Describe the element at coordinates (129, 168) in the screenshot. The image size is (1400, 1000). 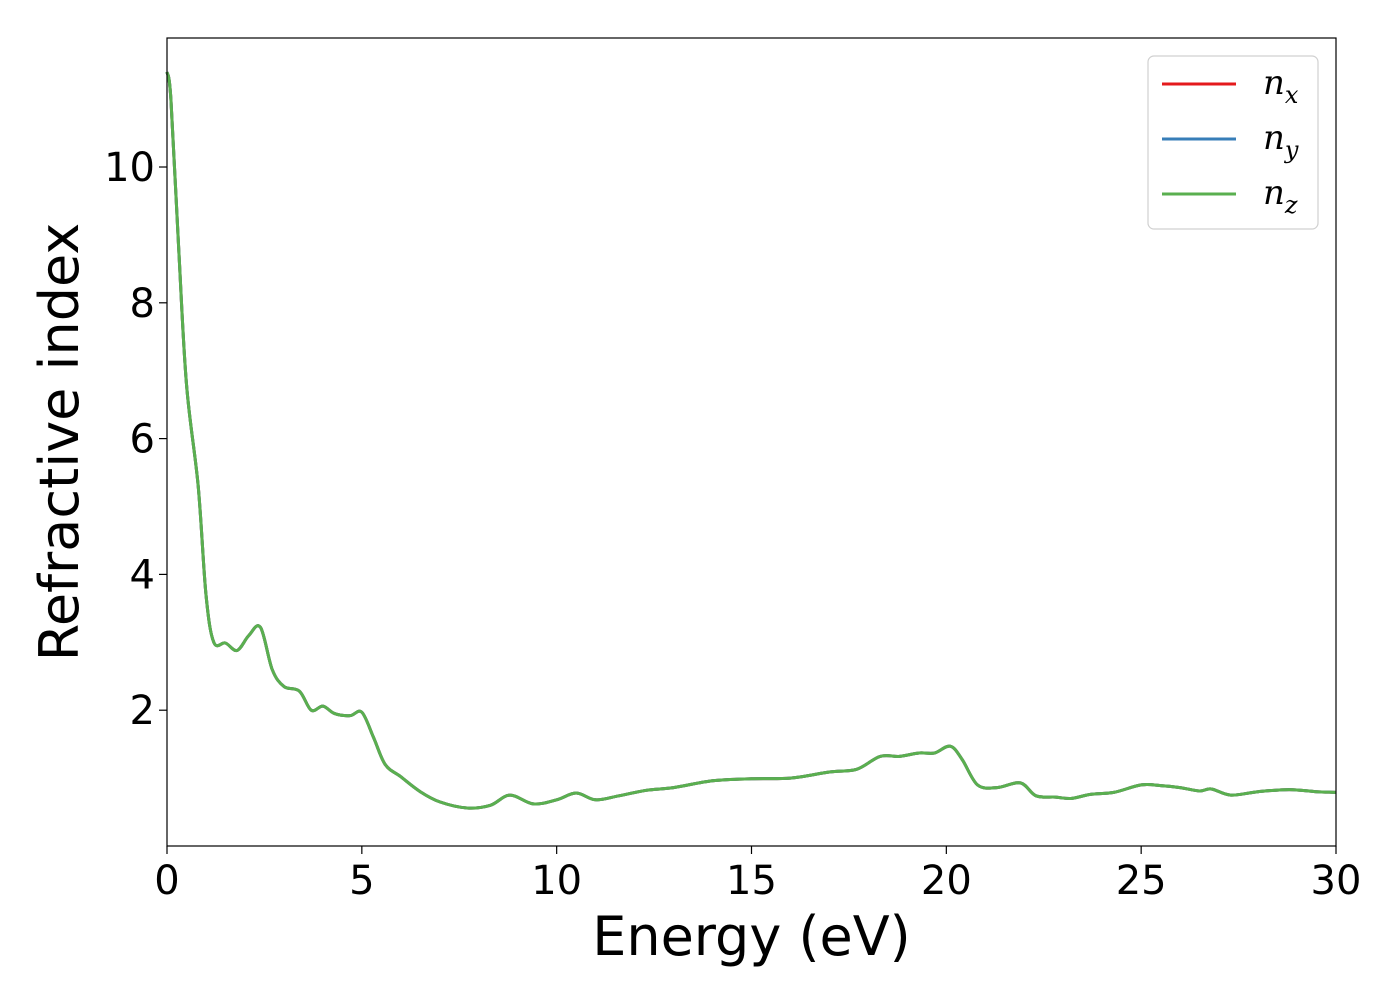
I see `y-tick-label: 10` at that location.